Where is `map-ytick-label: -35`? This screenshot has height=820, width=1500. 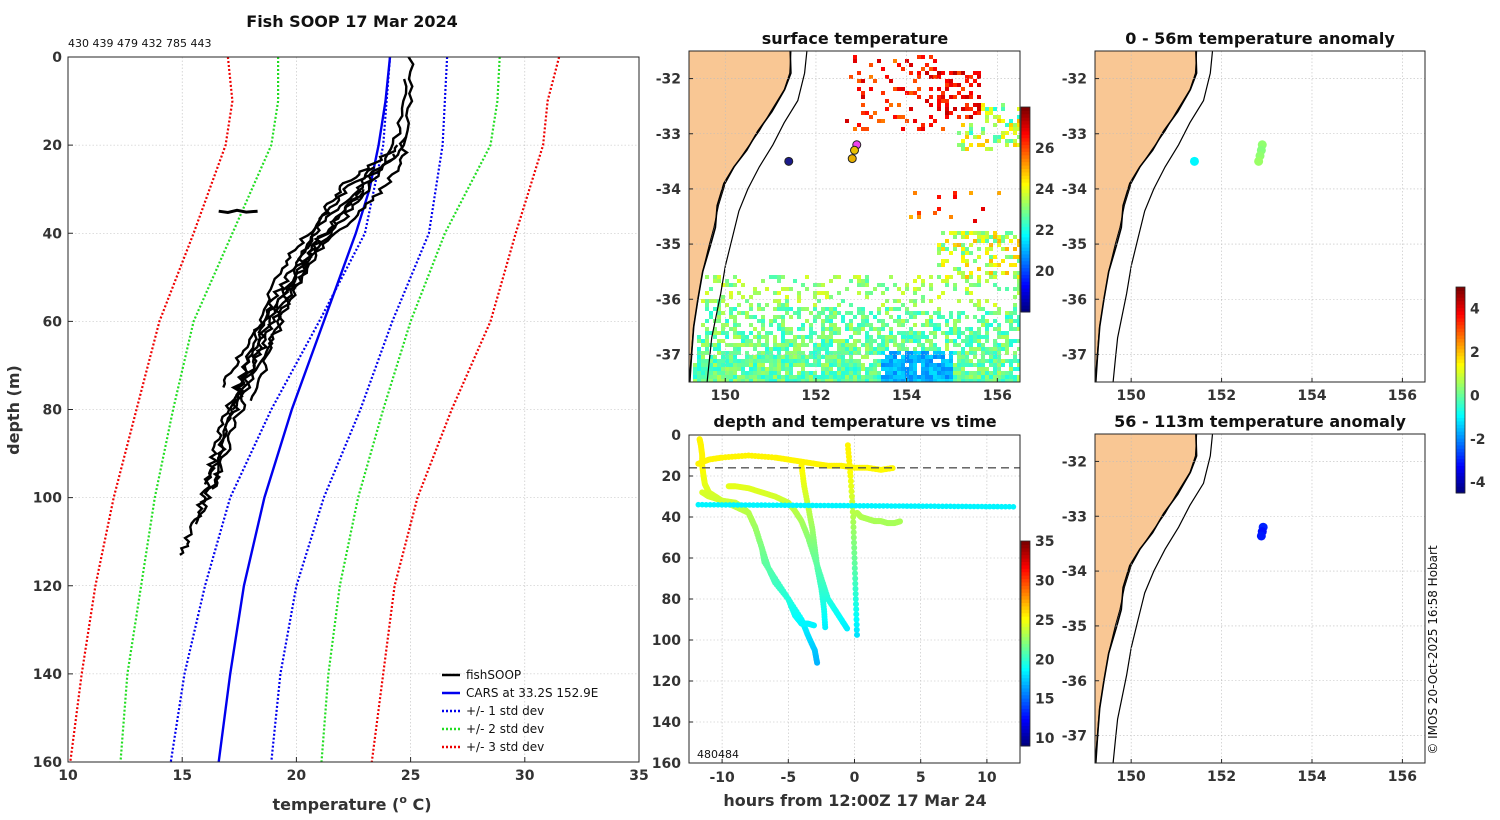 map-ytick-label: -35 is located at coordinates (1074, 245).